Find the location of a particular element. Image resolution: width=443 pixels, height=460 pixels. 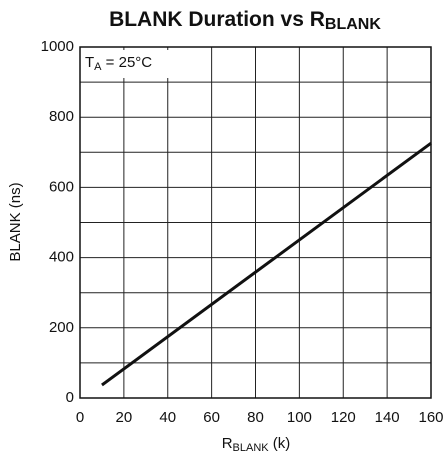

x-tick-label: 120 is located at coordinates (343, 417).